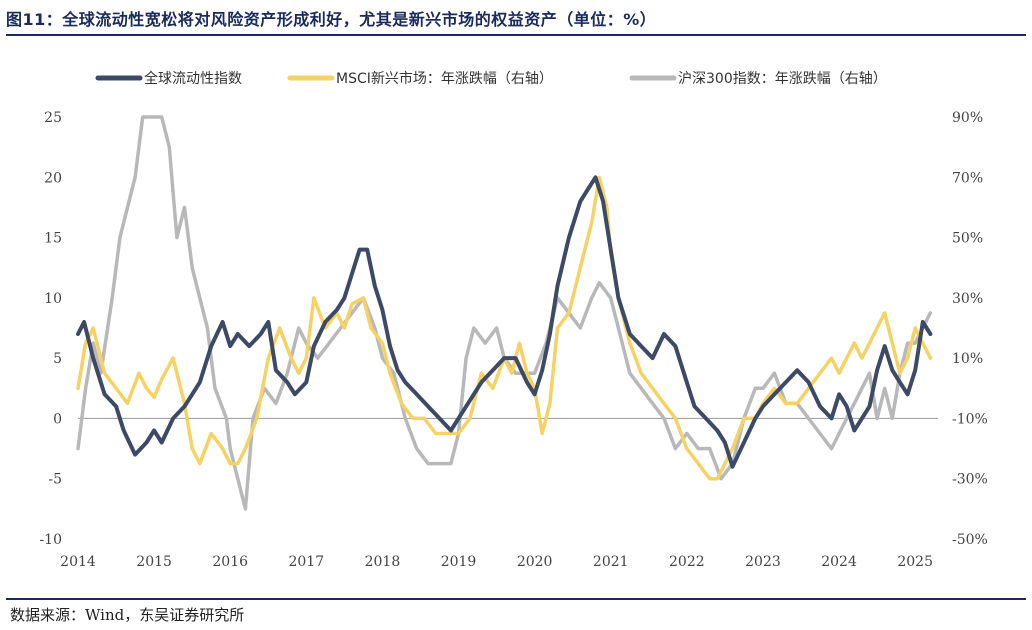 Image resolution: width=1032 pixels, height=630 pixels. Describe the element at coordinates (127, 615) in the screenshot. I see `source-note: 数据来源：Wind，东吴证券研究所` at that location.